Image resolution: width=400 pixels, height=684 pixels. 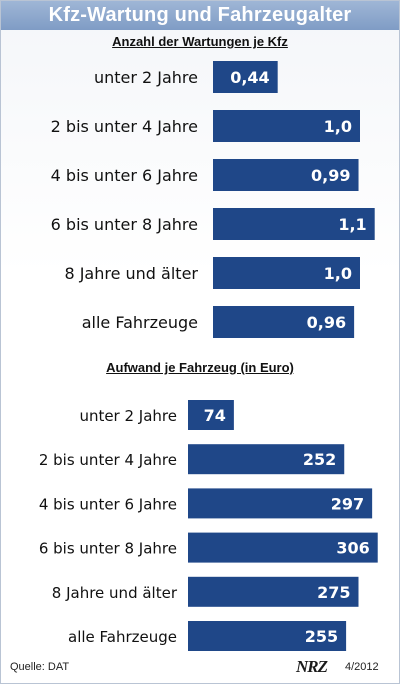 I want to click on value-label: 306, so click(x=352, y=548).